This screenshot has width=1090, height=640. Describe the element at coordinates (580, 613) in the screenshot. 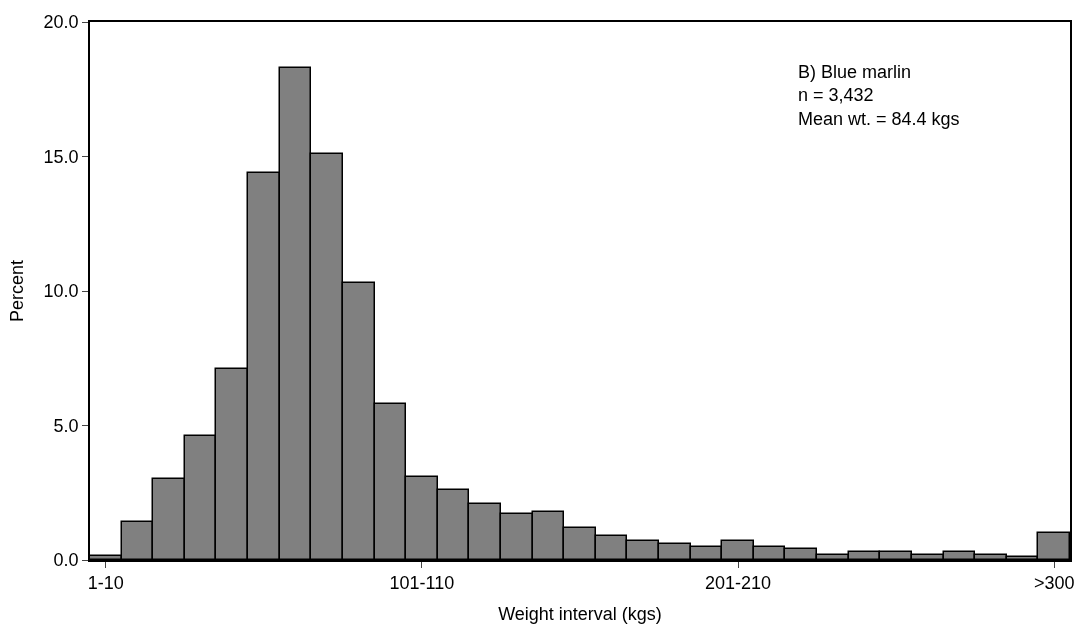

I see `x-axis-title: Weight interval (kgs)` at that location.